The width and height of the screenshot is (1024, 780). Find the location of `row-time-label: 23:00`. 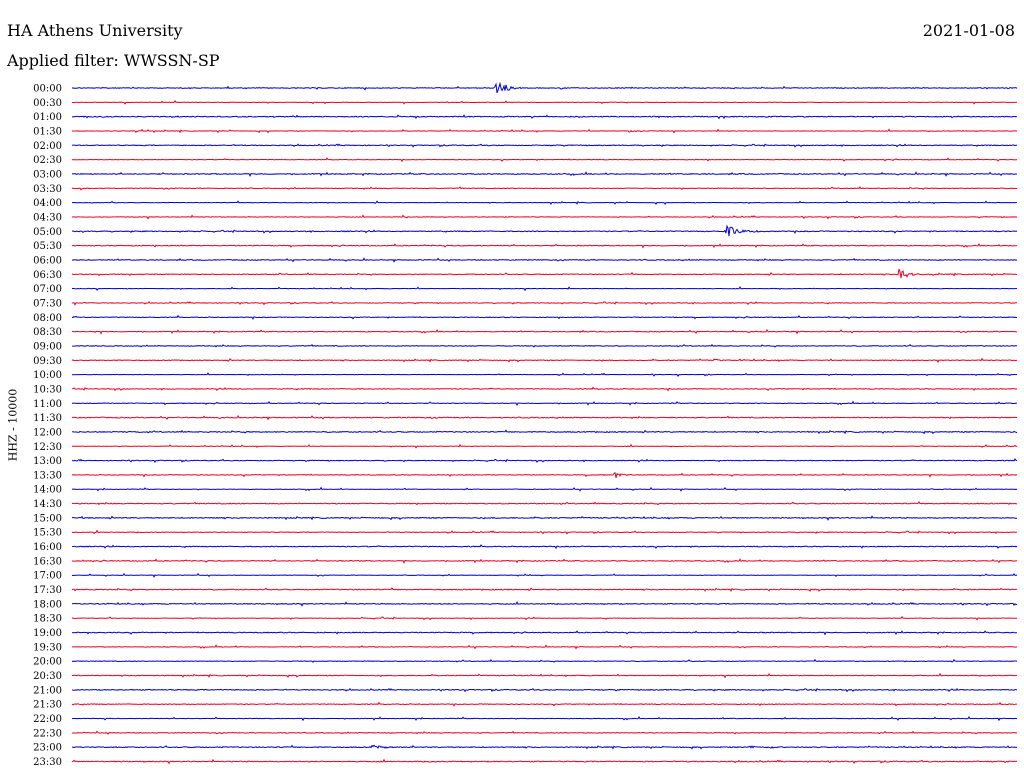

row-time-label: 23:00 is located at coordinates (47, 748).